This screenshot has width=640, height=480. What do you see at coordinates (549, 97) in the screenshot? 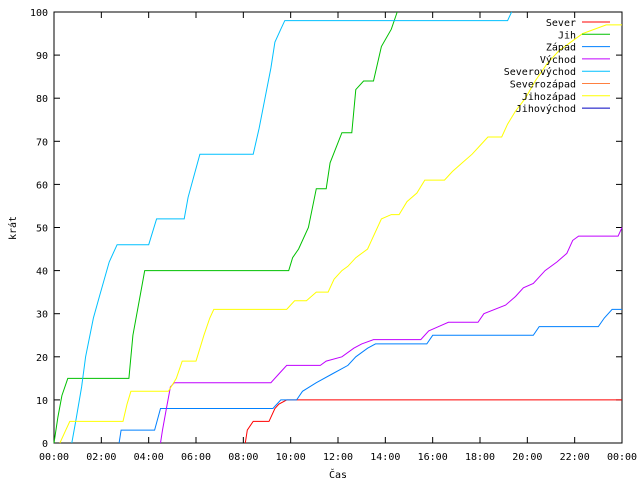
I see `legend-label: Jihozápad` at bounding box center [549, 97].